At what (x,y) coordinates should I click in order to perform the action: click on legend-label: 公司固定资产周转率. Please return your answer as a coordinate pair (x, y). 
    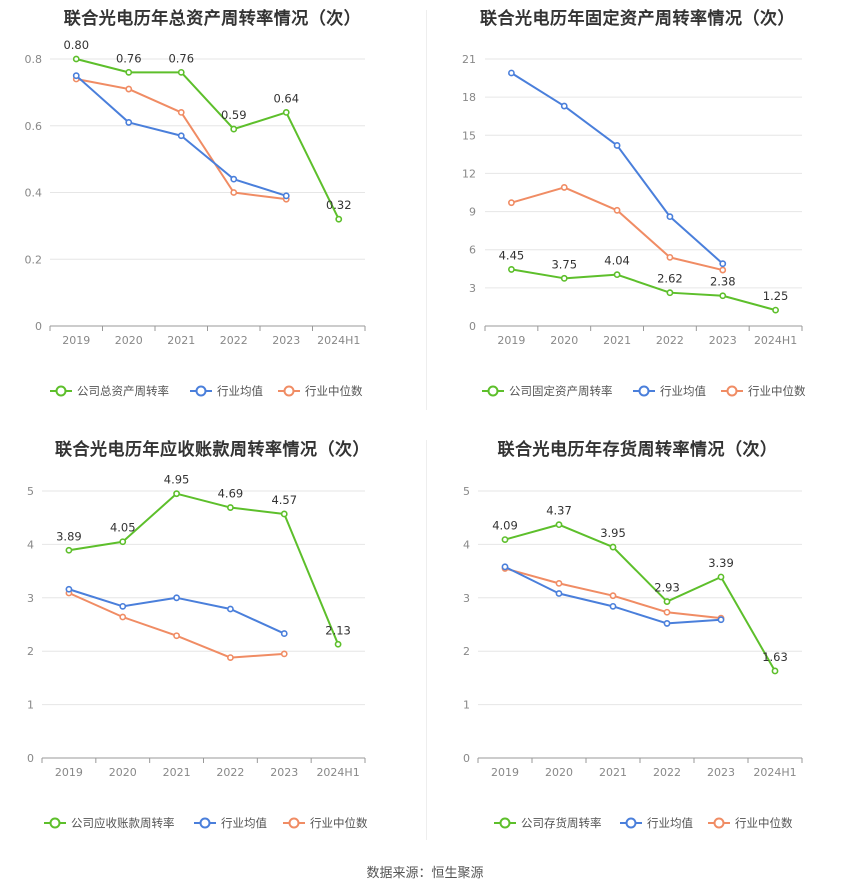
    Looking at the image, I should click on (561, 391).